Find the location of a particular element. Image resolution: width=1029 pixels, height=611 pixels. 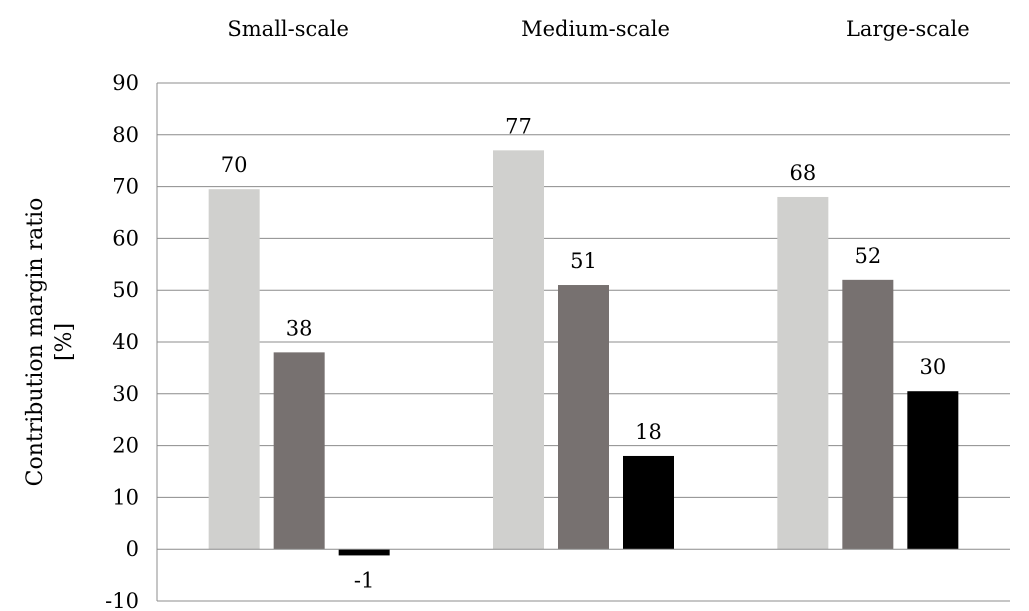

y-tick-label: 80 is located at coordinates (125, 135).